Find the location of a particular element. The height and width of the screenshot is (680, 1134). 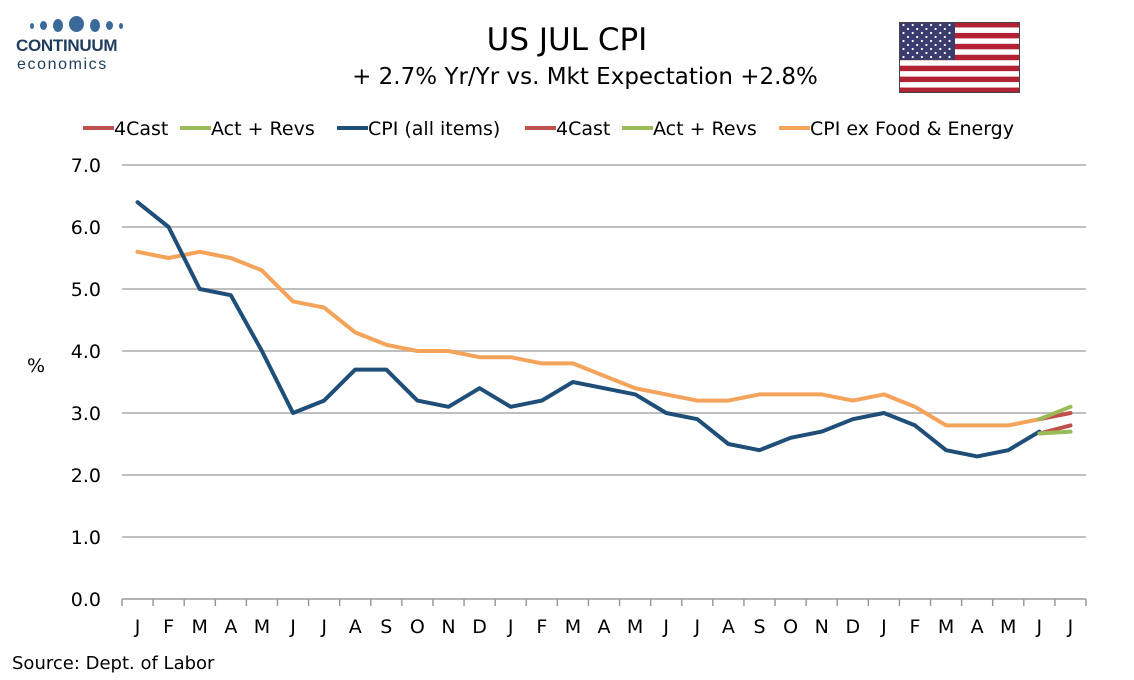

continuum-logo: CONTINUUM economics is located at coordinates (74, 44).